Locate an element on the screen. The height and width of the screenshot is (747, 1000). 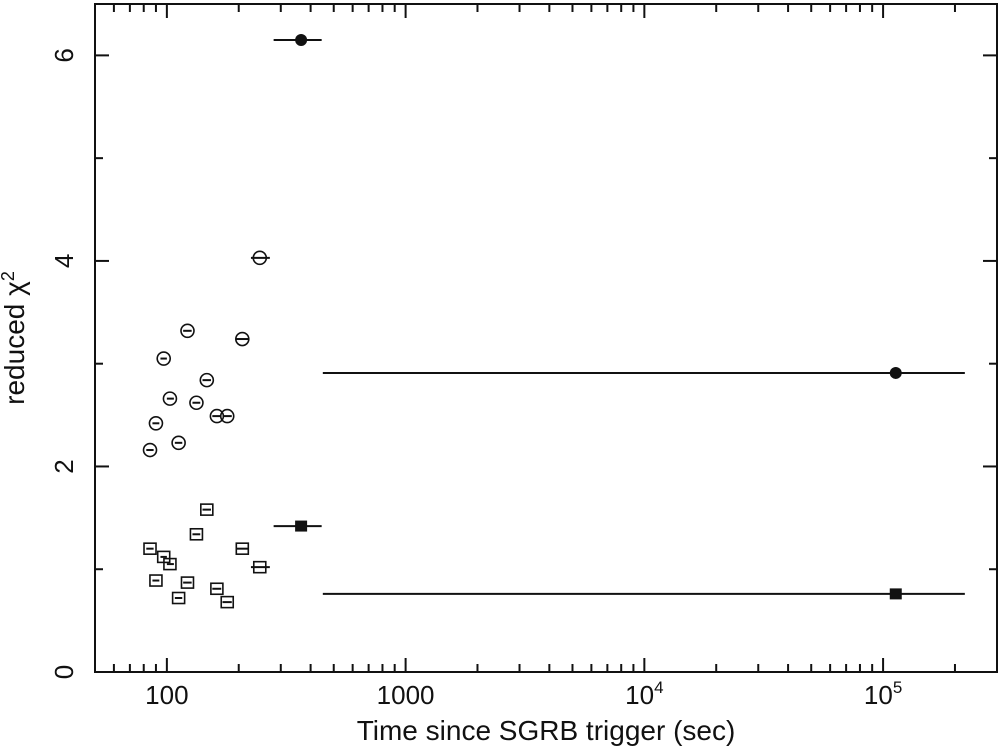
x-tick-labels: 100 1000 10⁴ 10⁵ is located at coordinates (523, 694).